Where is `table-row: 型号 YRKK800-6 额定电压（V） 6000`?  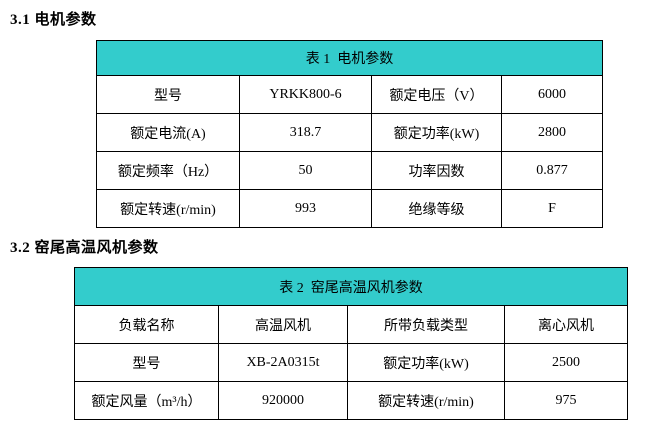
table-row: 型号 YRKK800-6 额定电压（V） 6000 is located at coordinates (349, 94).